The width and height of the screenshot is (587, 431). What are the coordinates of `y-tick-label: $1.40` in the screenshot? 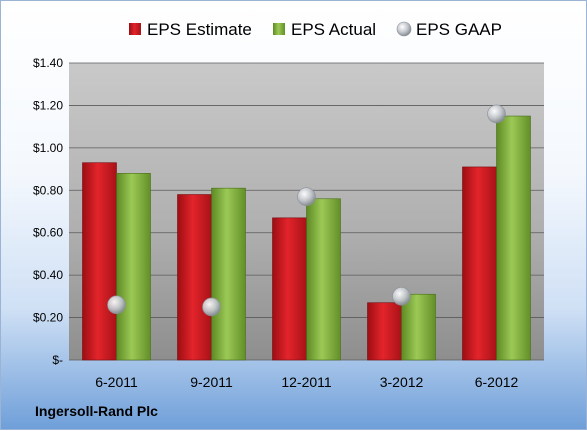 It's located at (48, 63).